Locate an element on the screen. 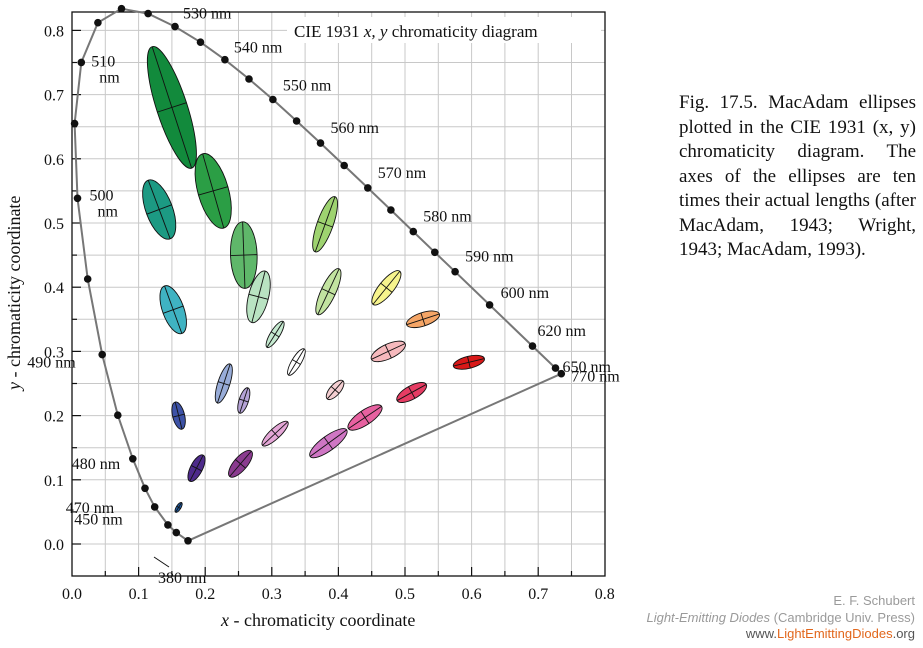 The width and height of the screenshot is (923, 648). wavelength-label: 620 nm is located at coordinates (562, 331).